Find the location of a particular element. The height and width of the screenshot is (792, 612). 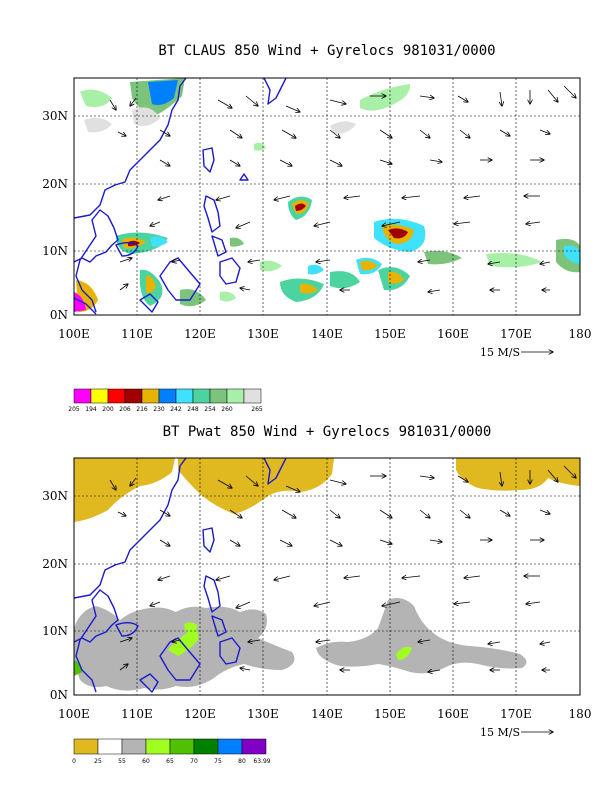

colorbar-label: 254 is located at coordinates (210, 409).